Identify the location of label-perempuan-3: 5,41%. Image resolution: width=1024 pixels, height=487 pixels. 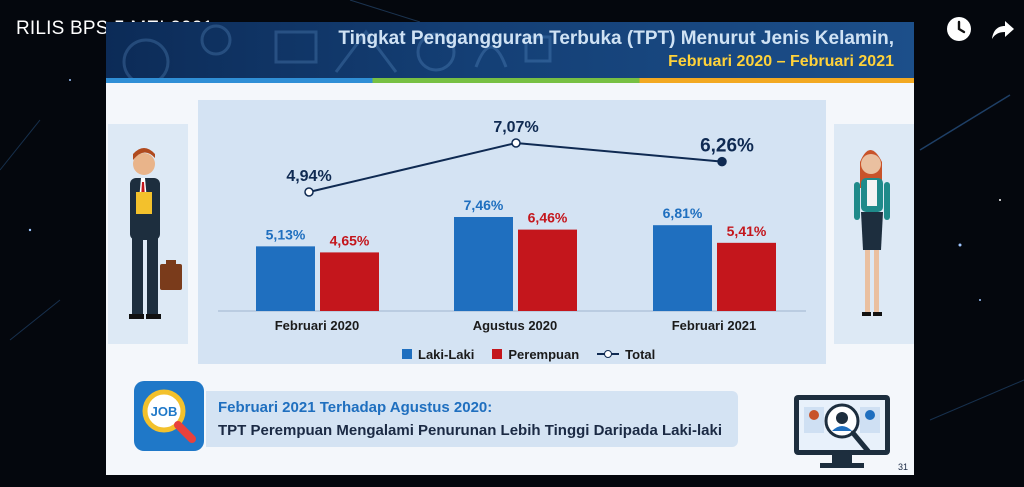
(747, 231).